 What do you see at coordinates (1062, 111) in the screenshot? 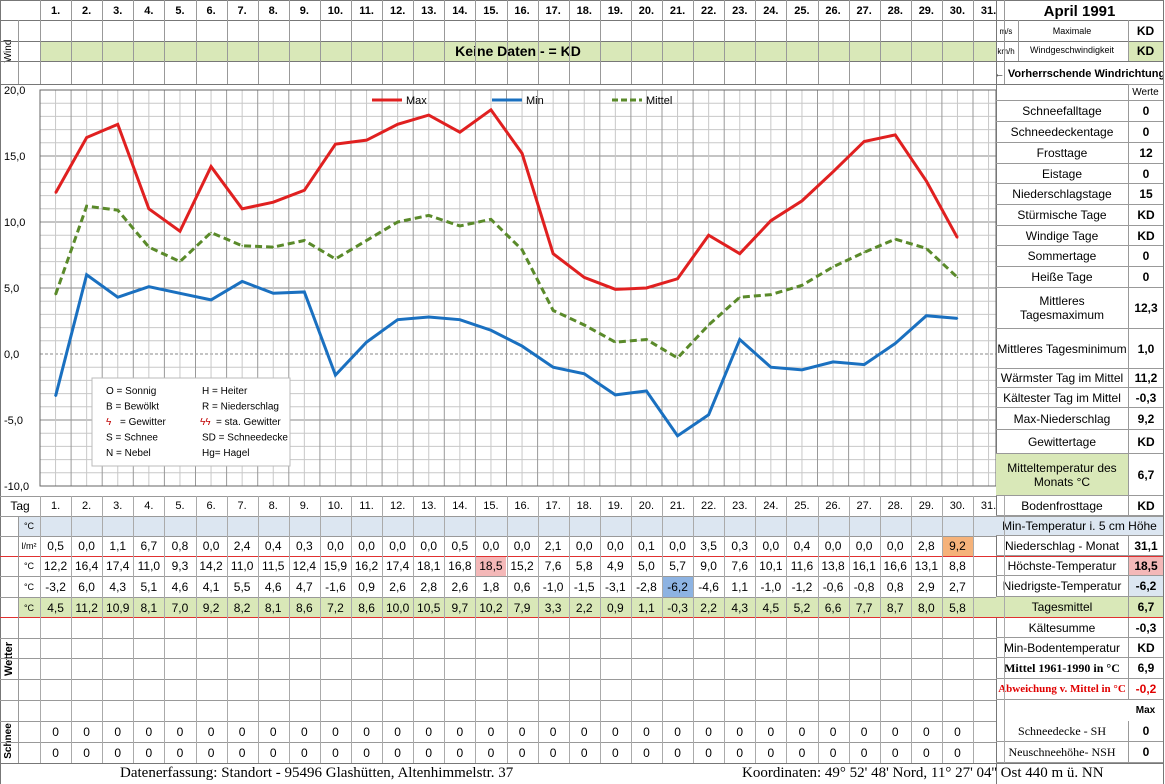
I see `stat-label: Schneefalltage` at bounding box center [1062, 111].